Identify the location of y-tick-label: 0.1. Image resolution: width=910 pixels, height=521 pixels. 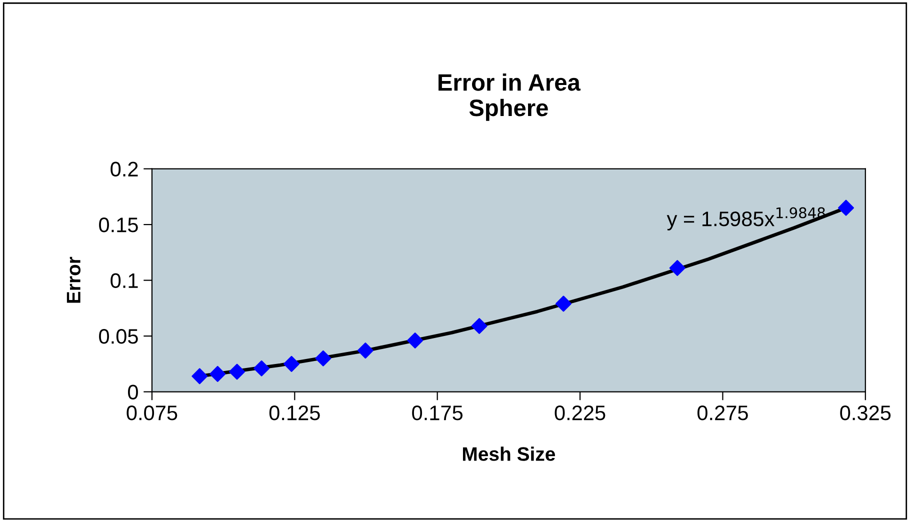
(124, 280).